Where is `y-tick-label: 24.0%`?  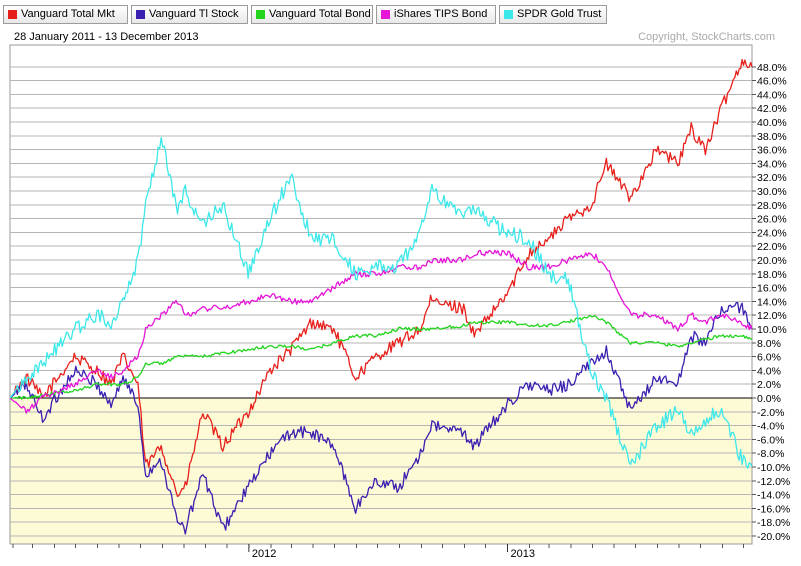 y-tick-label: 24.0% is located at coordinates (772, 233).